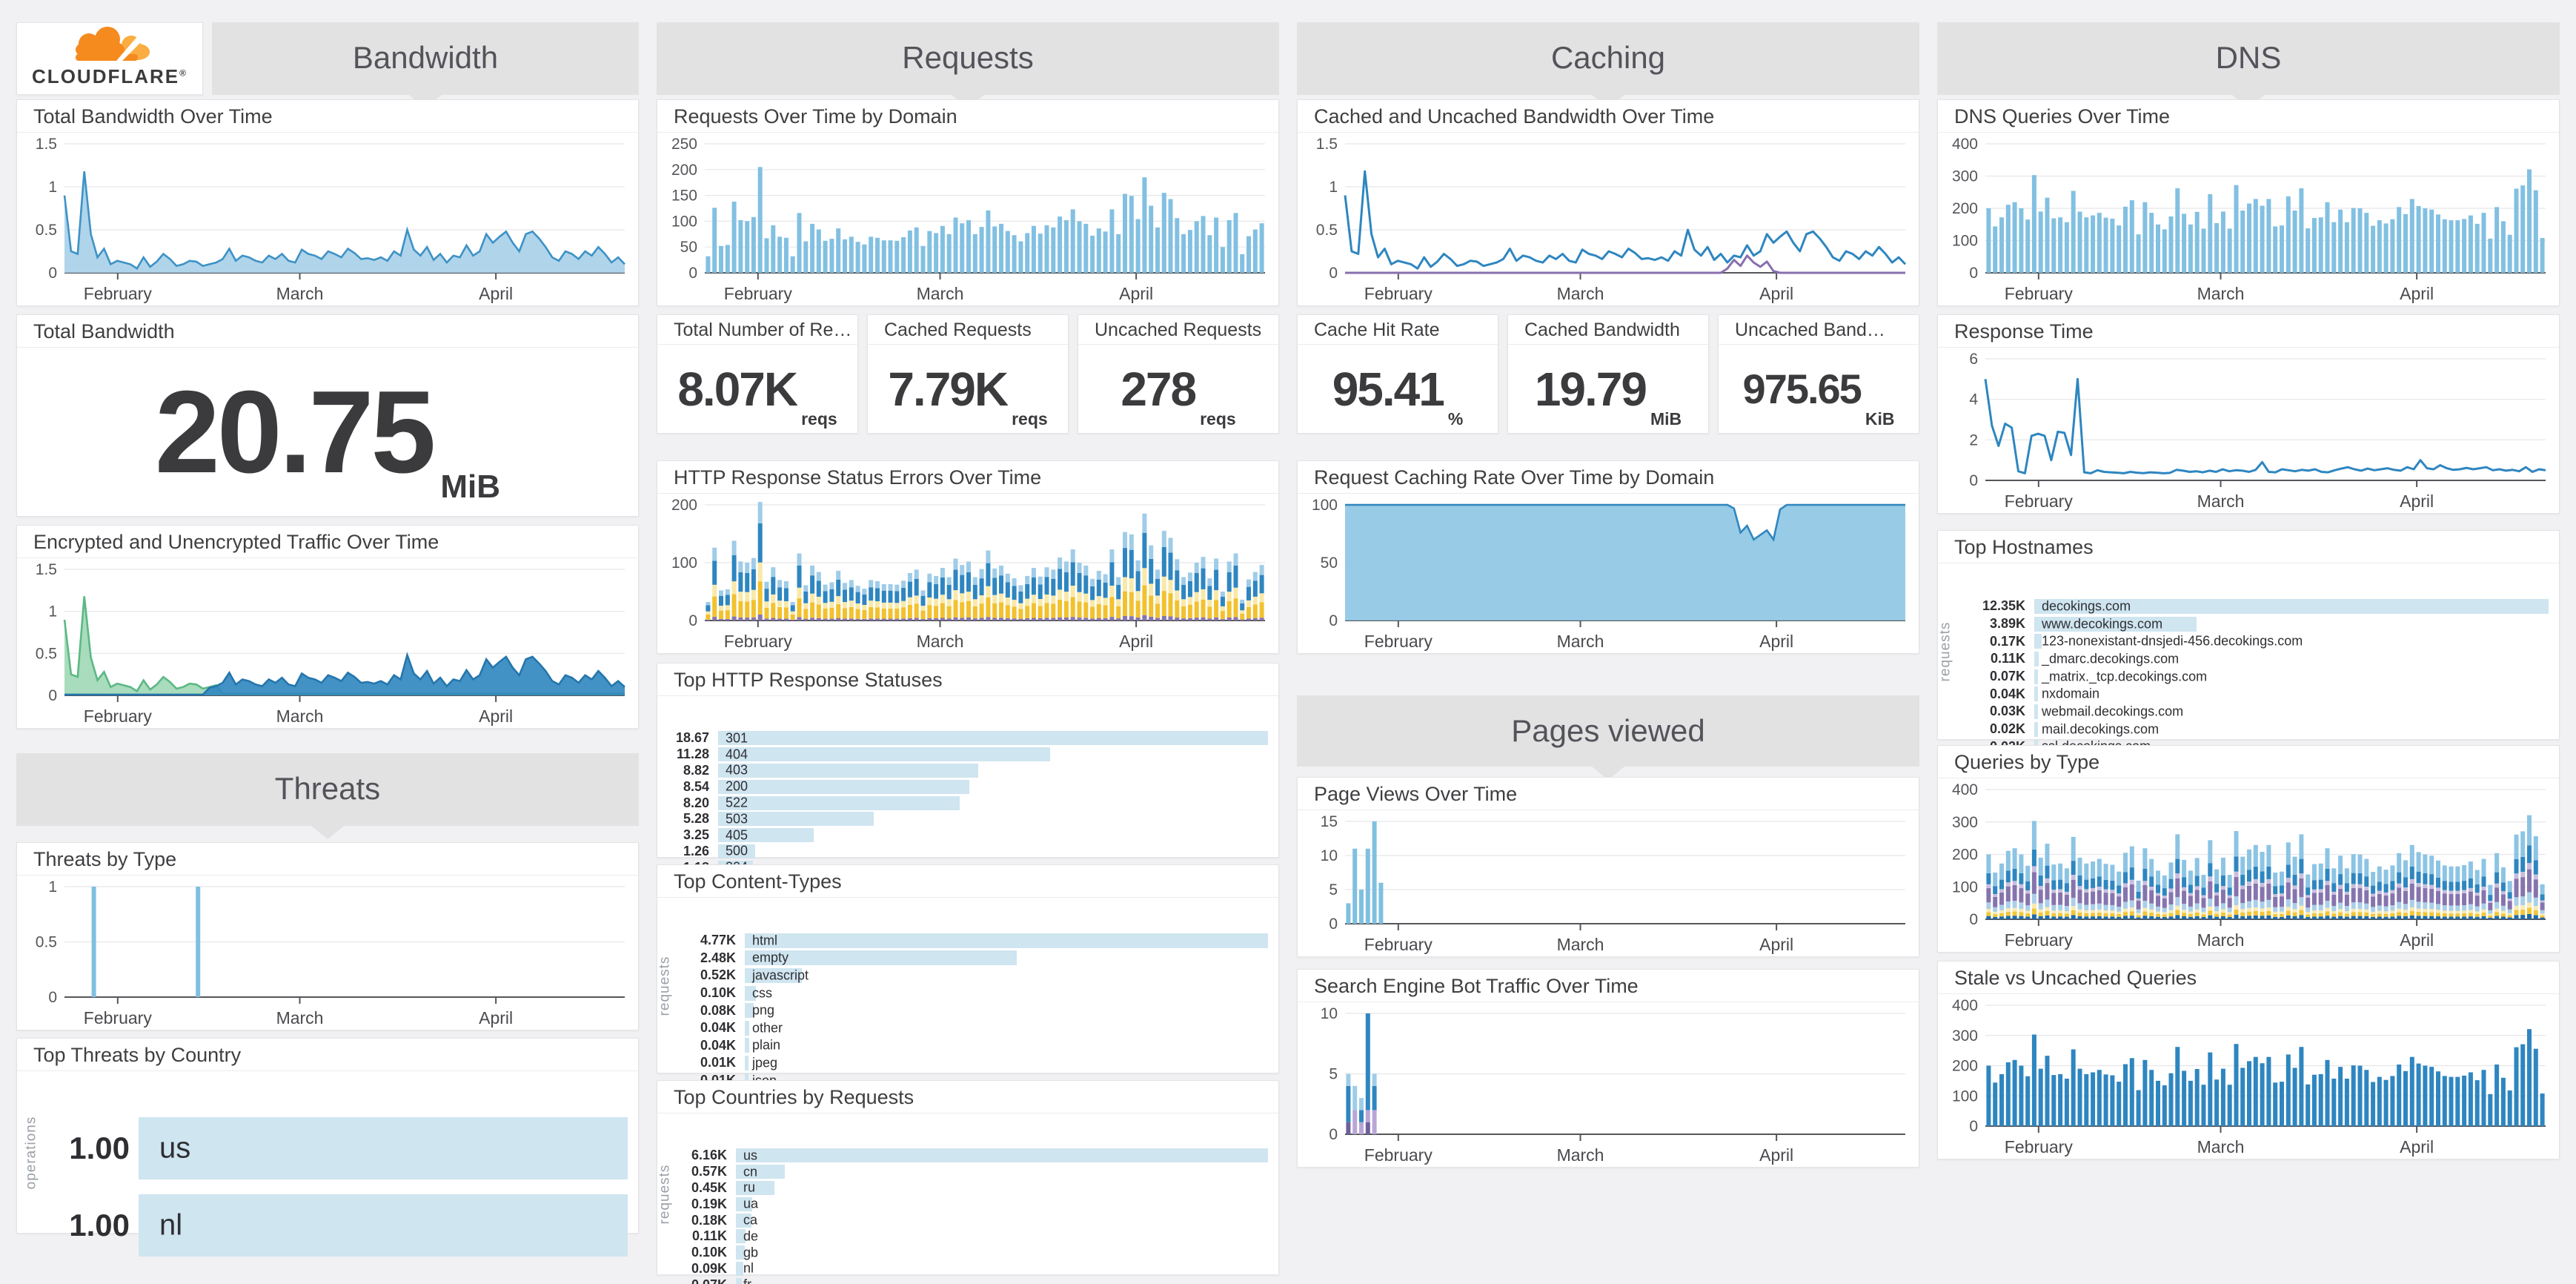 The image size is (2576, 1284). I want to click on list-item-label: ru, so click(749, 1187).